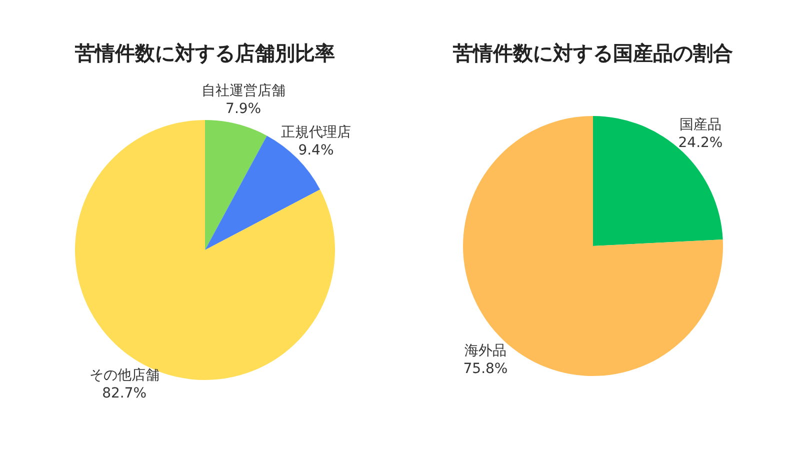 Image resolution: width=800 pixels, height=450 pixels. I want to click on slice-label: その他店舗, so click(124, 376).